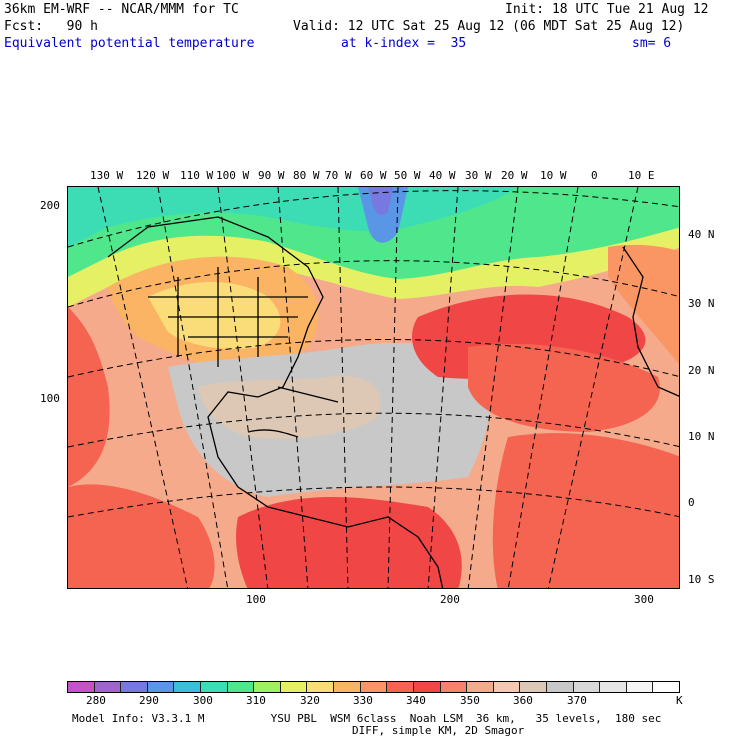 The image size is (740, 740). Describe the element at coordinates (679, 700) in the screenshot. I see `colorbar-unit: K` at that location.